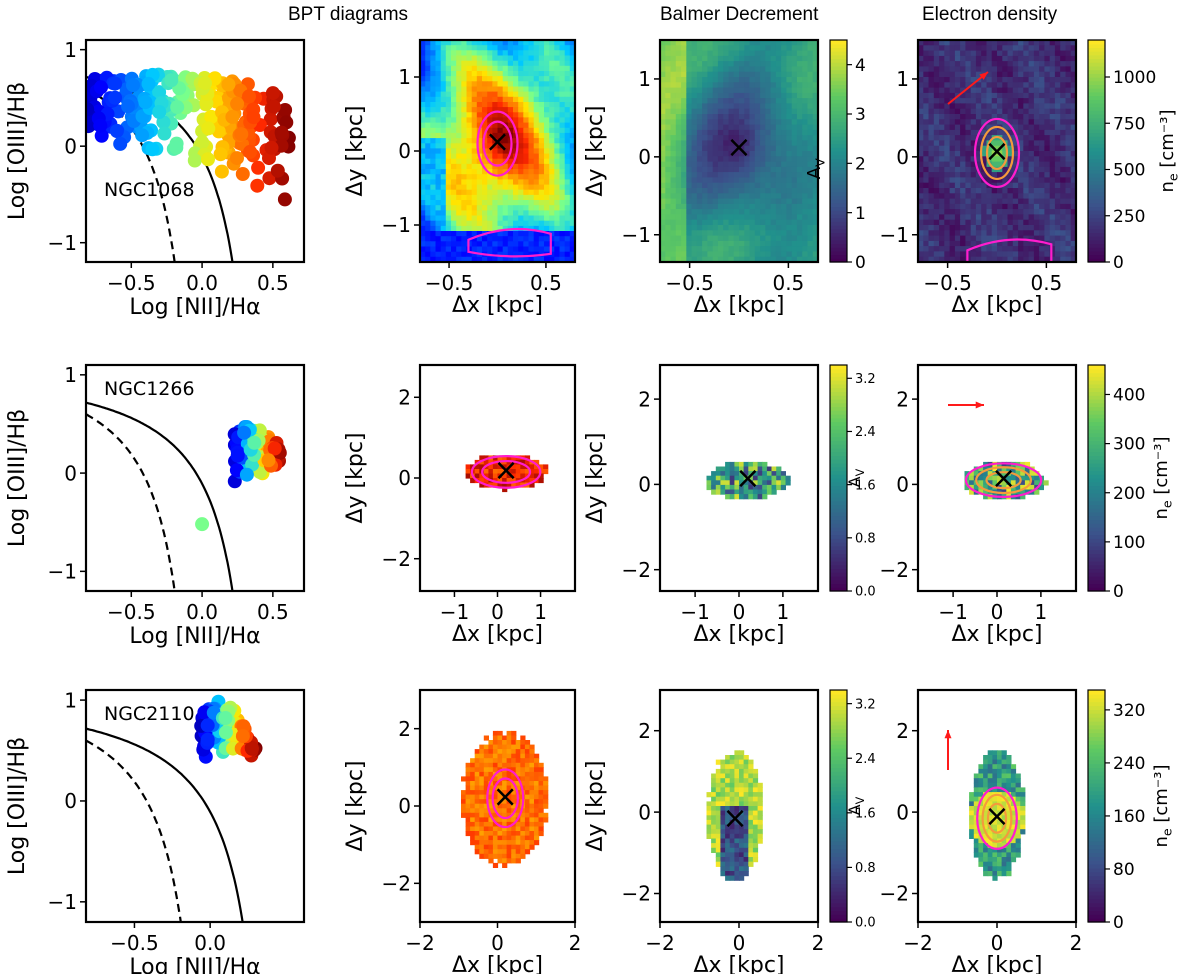 The height and width of the screenshot is (974, 1200). I want to click on balmer-NGC1068-colorbar-step, so click(838, 94).